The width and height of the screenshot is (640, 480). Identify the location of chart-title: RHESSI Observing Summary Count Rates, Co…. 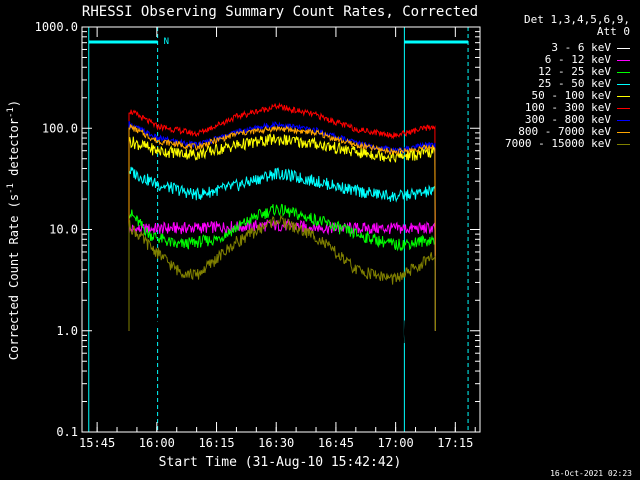
(280, 12).